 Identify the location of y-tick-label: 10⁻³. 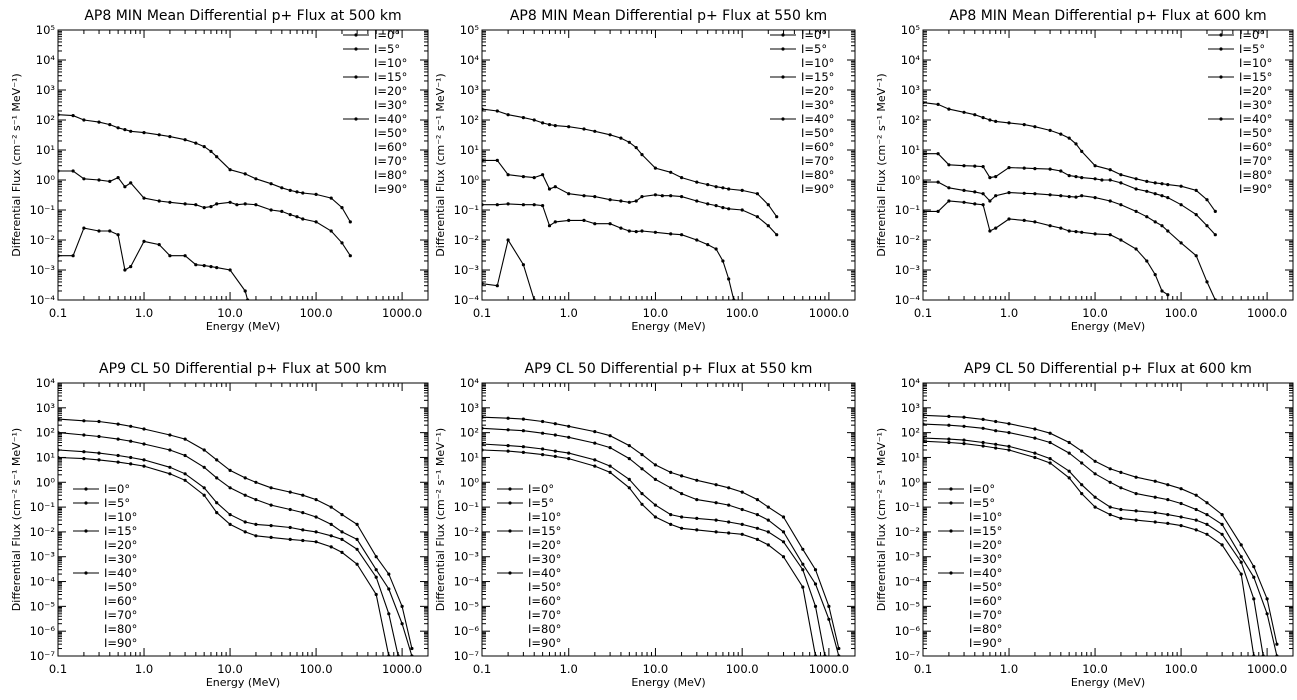
(908, 557).